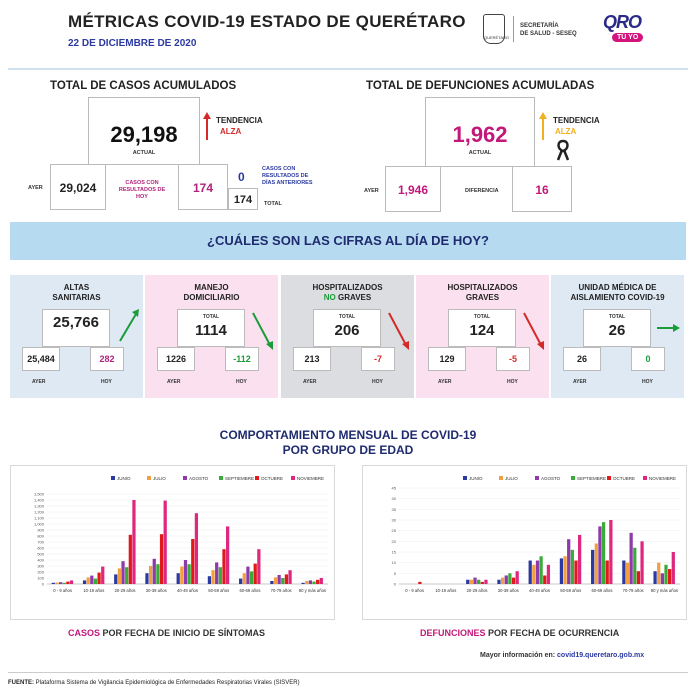 This screenshot has width=696, height=696. Describe the element at coordinates (617, 287) in the screenshot. I see `panel-title-line1: UNIDAD MÉDICA DE` at that location.